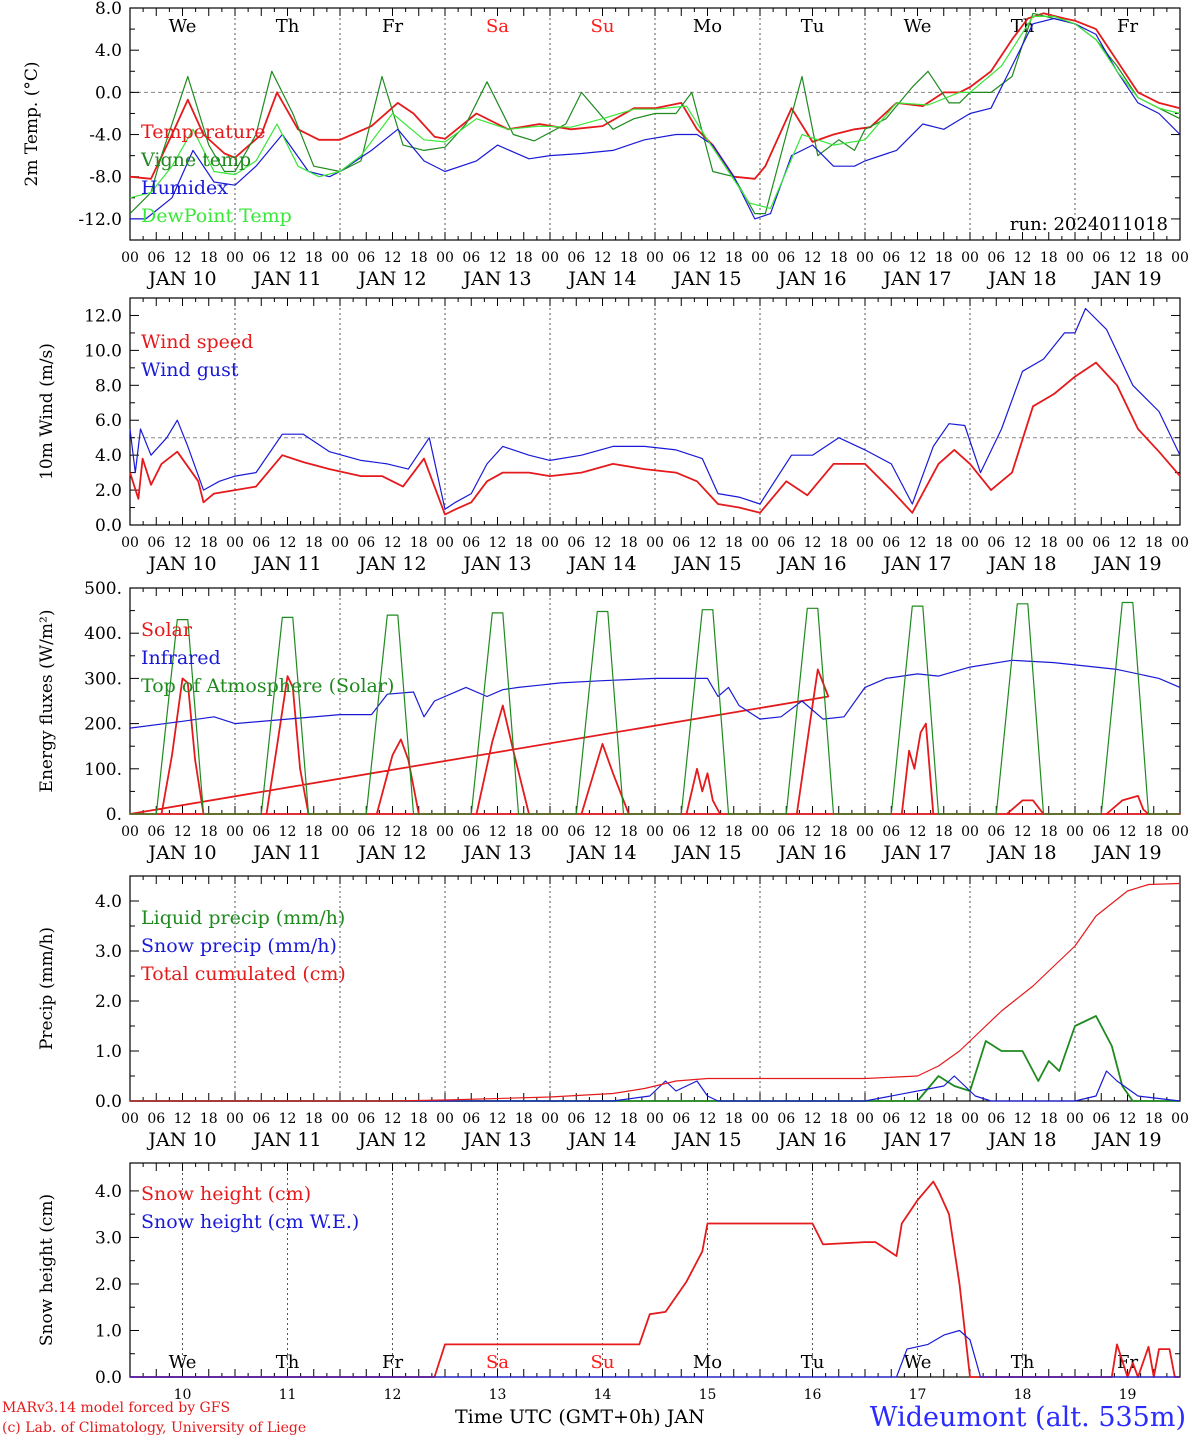 Image resolution: width=1194 pixels, height=1440 pixels. Describe the element at coordinates (580, 1417) in the screenshot. I see `time-axis-label: Time UTC (GMT+0h) JAN` at that location.